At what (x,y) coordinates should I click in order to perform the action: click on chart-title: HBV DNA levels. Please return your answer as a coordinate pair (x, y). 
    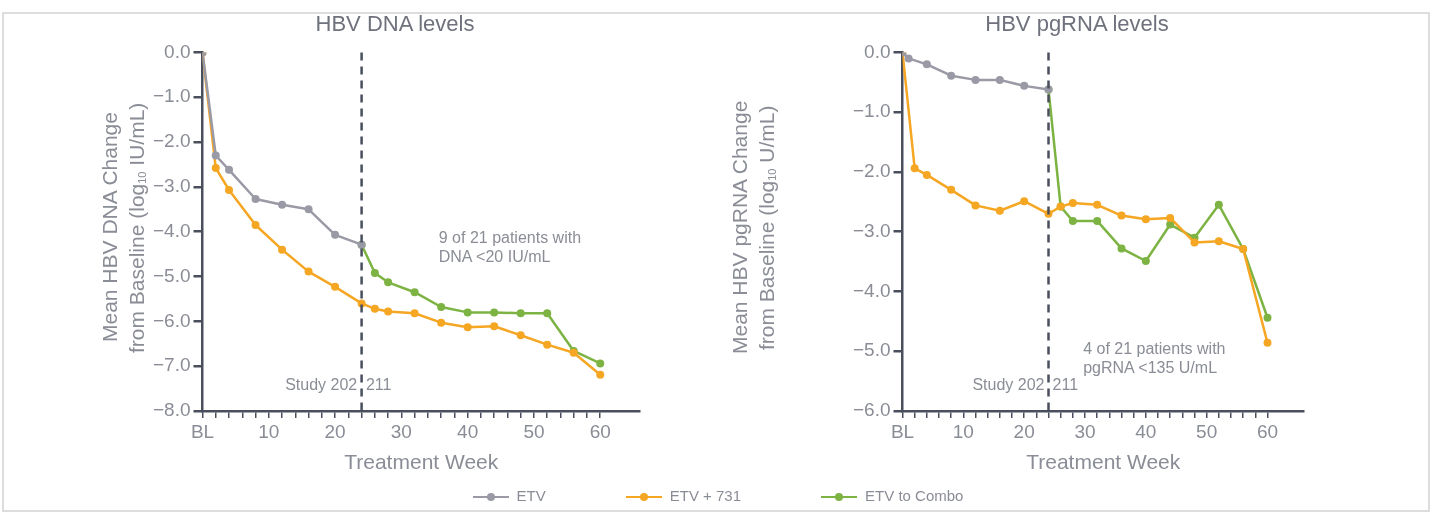
    Looking at the image, I should click on (395, 24).